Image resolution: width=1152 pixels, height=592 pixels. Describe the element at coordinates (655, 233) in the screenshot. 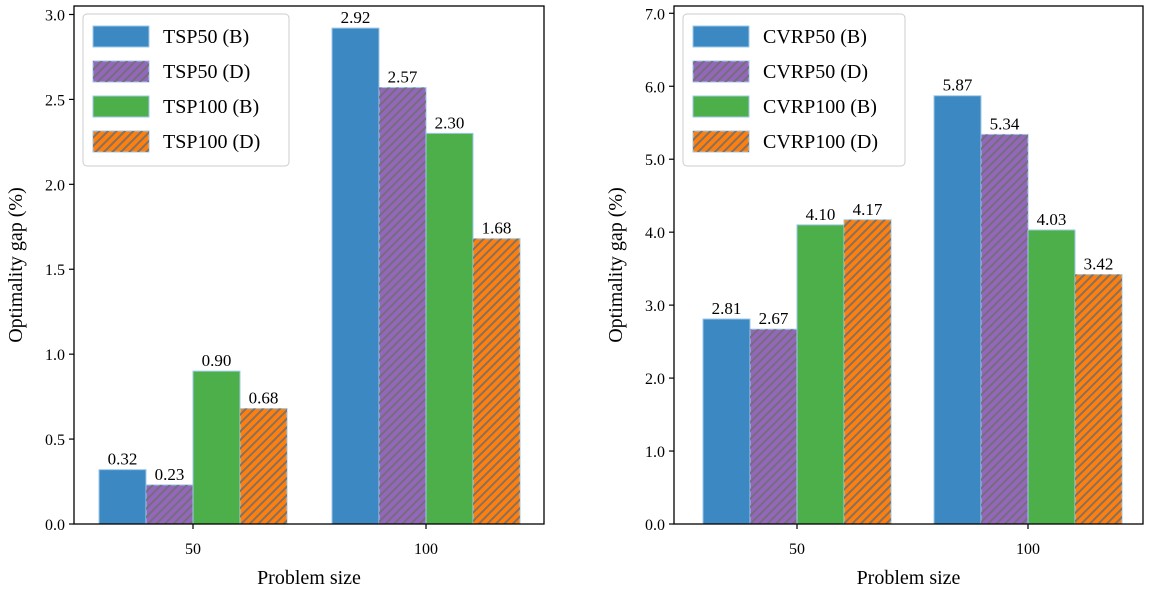

I see `y-tick-label: 4.0` at that location.